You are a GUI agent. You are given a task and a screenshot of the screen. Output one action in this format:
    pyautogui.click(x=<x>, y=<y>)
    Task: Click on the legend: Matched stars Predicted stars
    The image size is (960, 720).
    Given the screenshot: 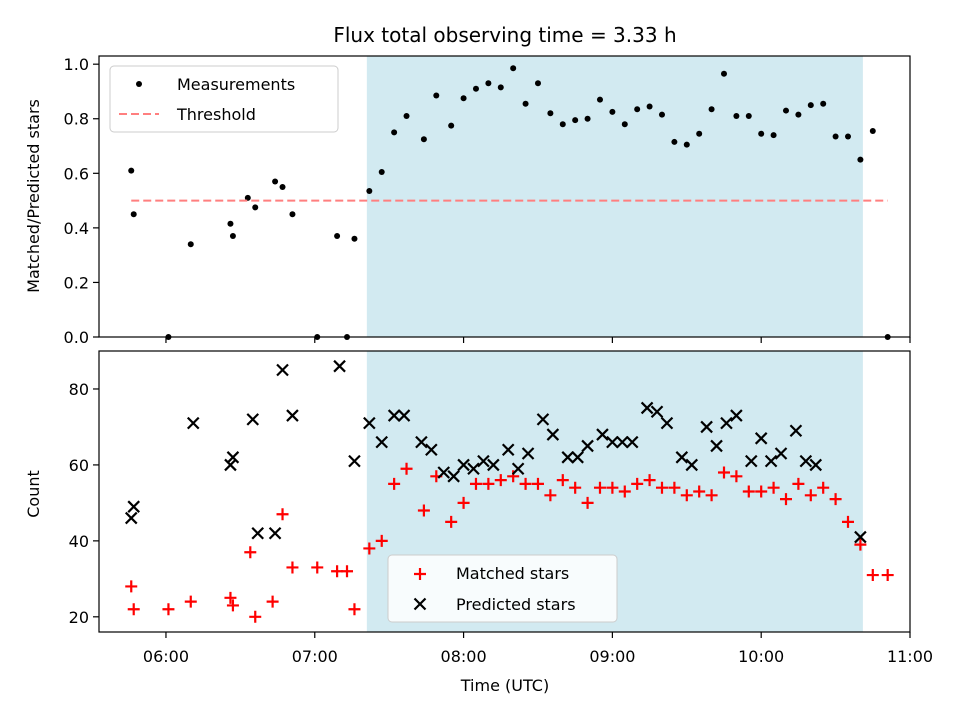 What is the action you would take?
    pyautogui.click(x=502, y=588)
    